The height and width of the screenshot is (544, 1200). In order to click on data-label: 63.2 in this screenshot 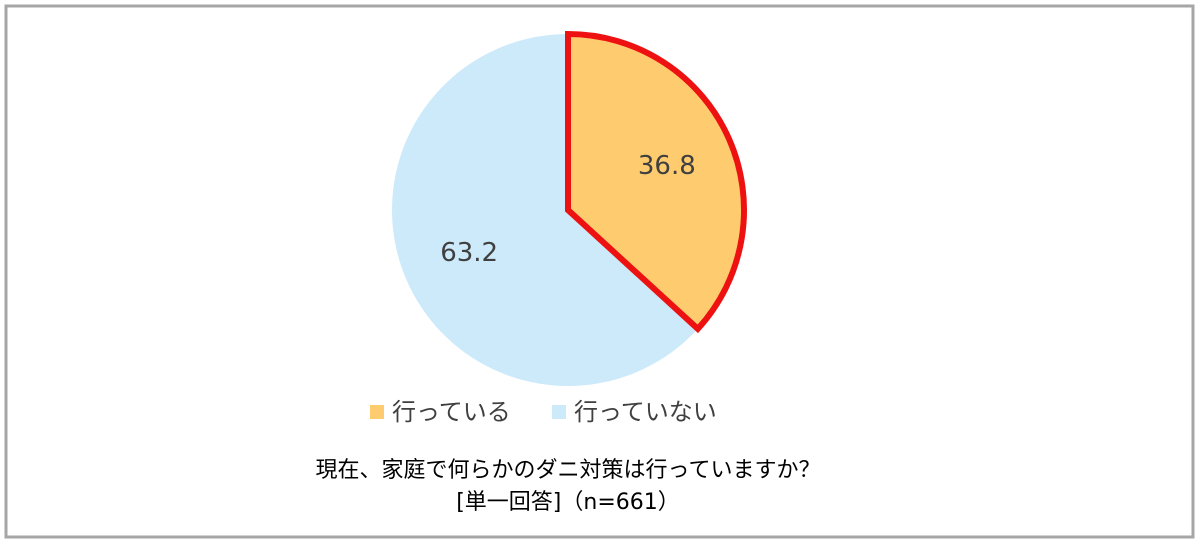, I will do `click(469, 253)`.